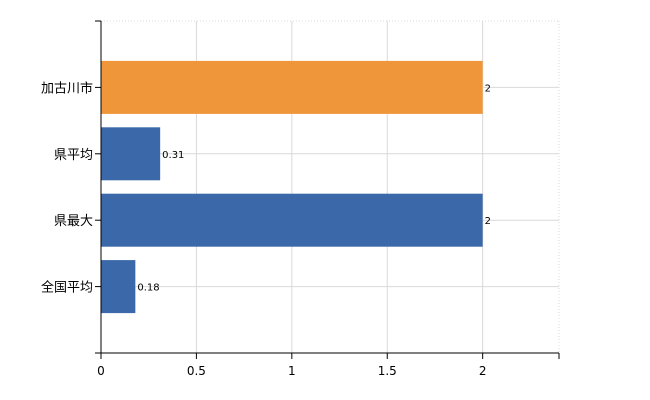 Image resolution: width=650 pixels, height=400 pixels. What do you see at coordinates (196, 371) in the screenshot?
I see `x-tick-label: 0.5` at bounding box center [196, 371].